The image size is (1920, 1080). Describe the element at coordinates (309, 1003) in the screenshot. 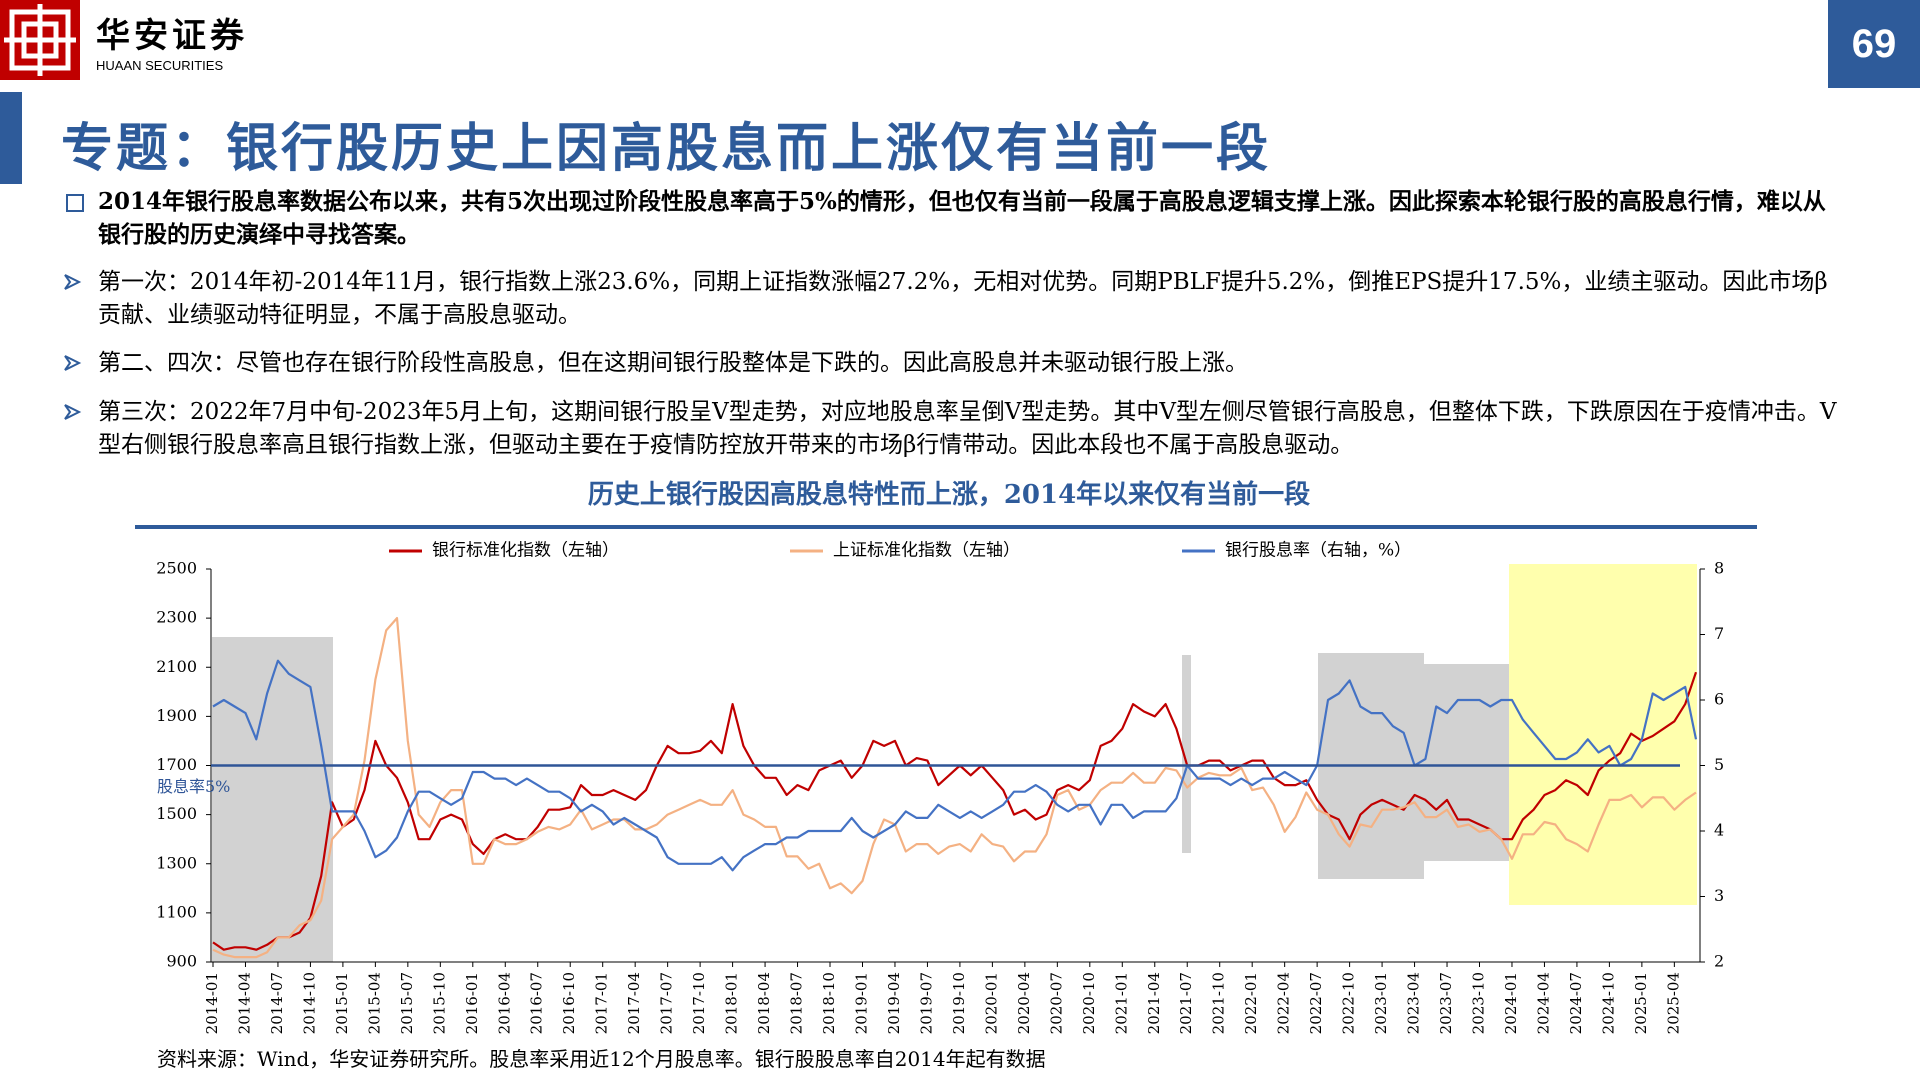

I see `x-tick-label: 2014-10` at that location.